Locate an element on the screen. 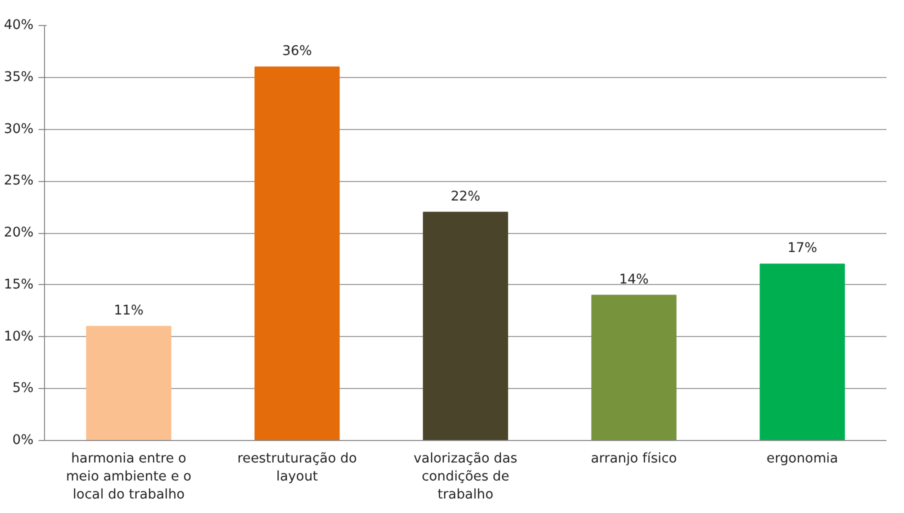 The height and width of the screenshot is (513, 904). data-label: 36% is located at coordinates (297, 51).